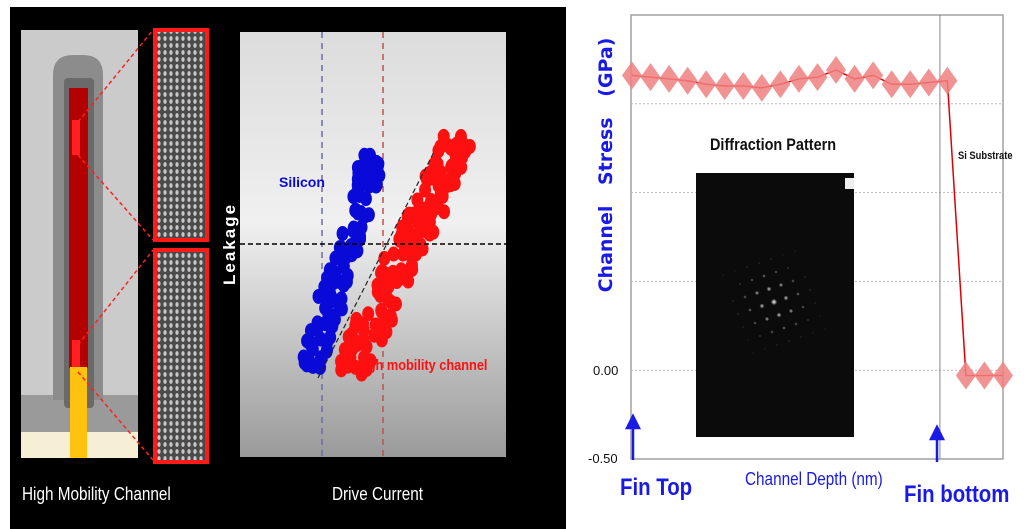  What do you see at coordinates (937, 443) in the screenshot?
I see `fin-bottom-arrow-icon` at bounding box center [937, 443].